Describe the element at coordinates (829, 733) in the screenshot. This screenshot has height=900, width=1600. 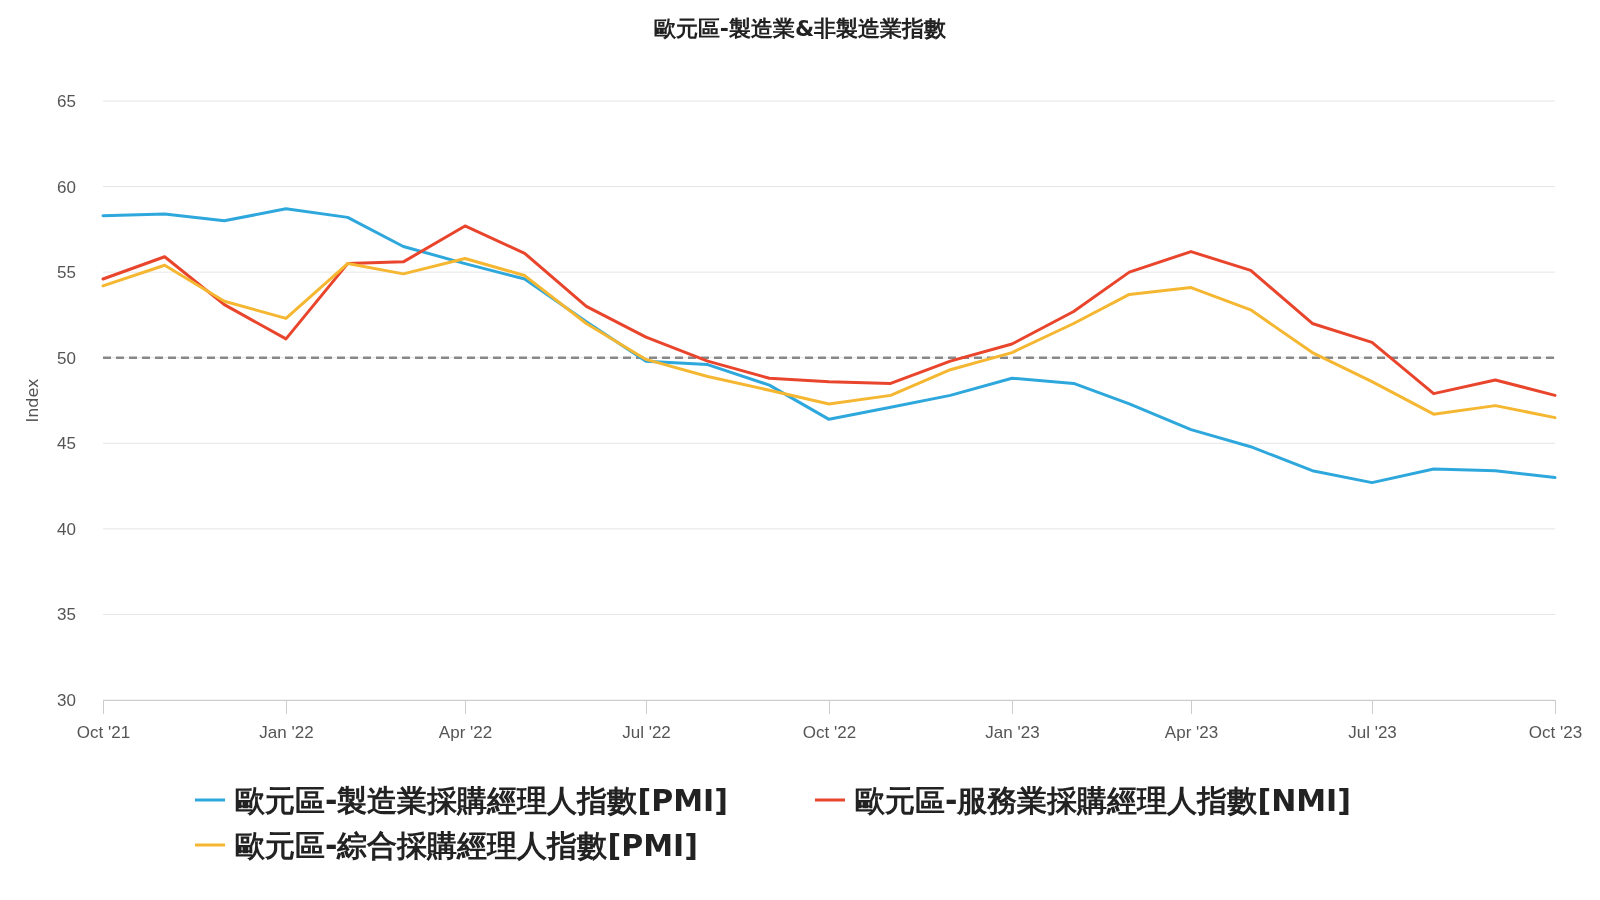
I see `x-tick-label: Oct '22` at that location.